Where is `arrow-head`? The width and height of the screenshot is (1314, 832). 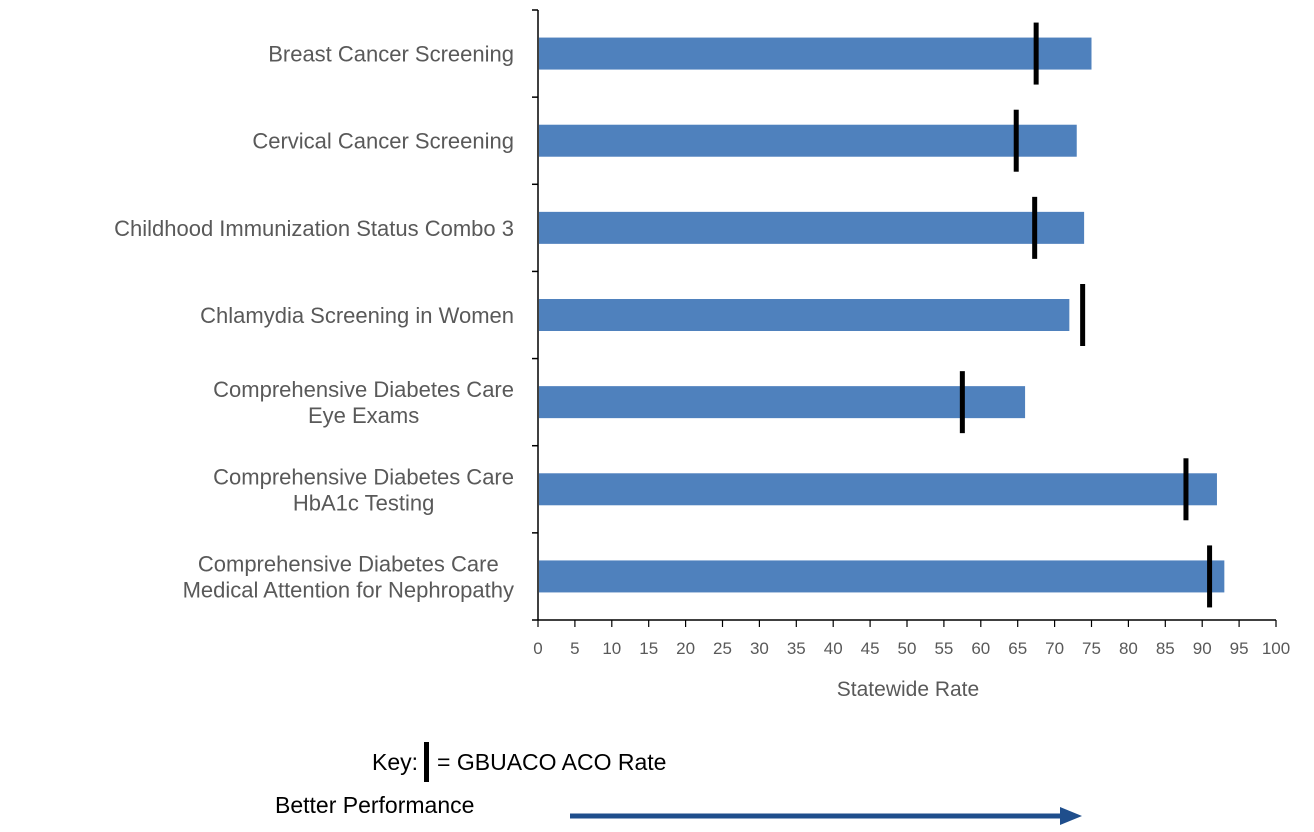 arrow-head is located at coordinates (1071, 816).